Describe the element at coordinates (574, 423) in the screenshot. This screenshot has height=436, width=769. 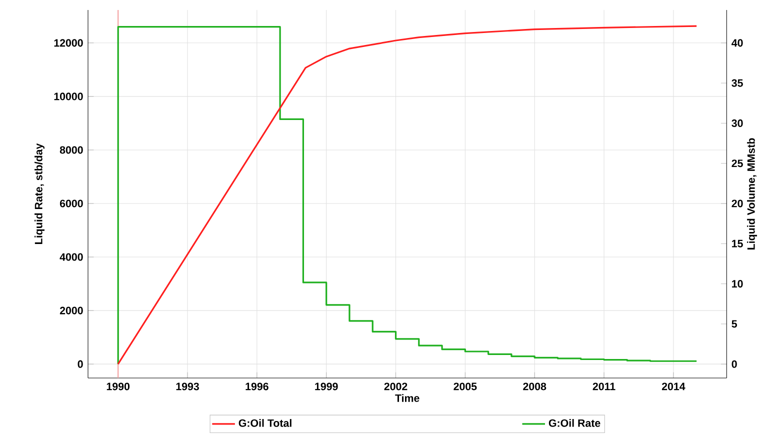
I see `legend-label: G:Oil Rate` at that location.